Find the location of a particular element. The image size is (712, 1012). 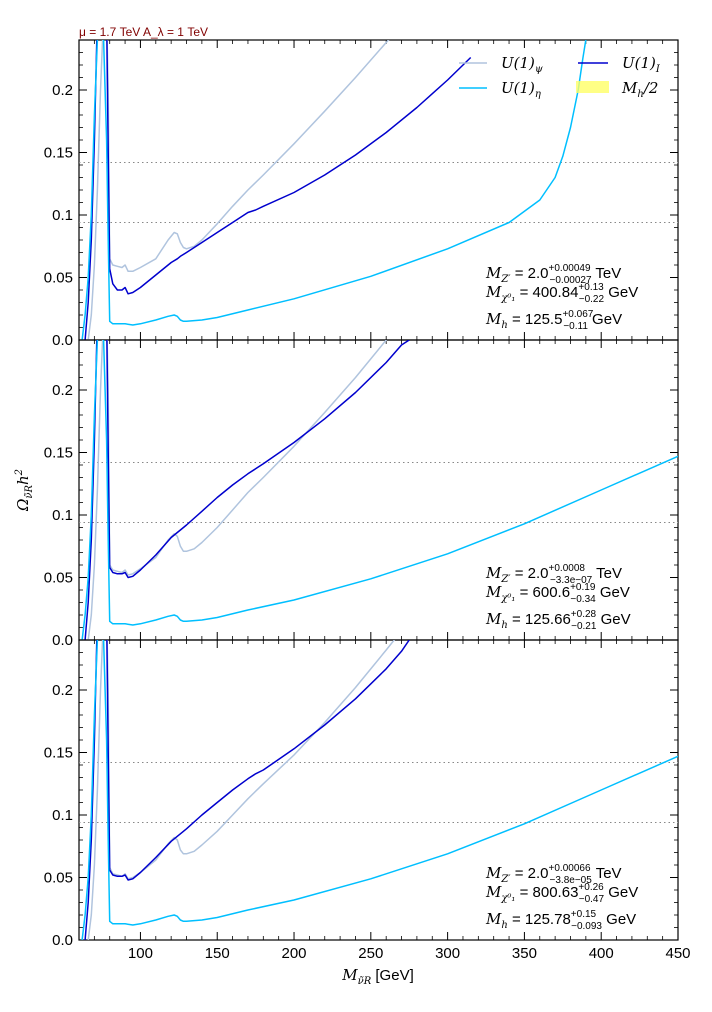

annotation-mh: Mh = 125.78+0.15 −0.093 GeV is located at coordinates (560, 920).